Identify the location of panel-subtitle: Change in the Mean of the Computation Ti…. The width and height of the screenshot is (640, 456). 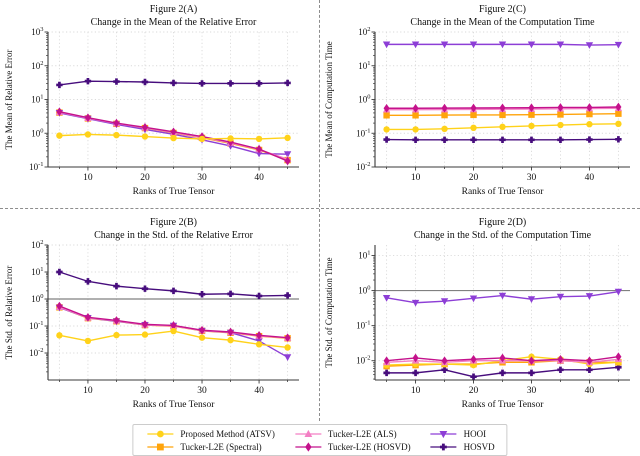
(502, 22).